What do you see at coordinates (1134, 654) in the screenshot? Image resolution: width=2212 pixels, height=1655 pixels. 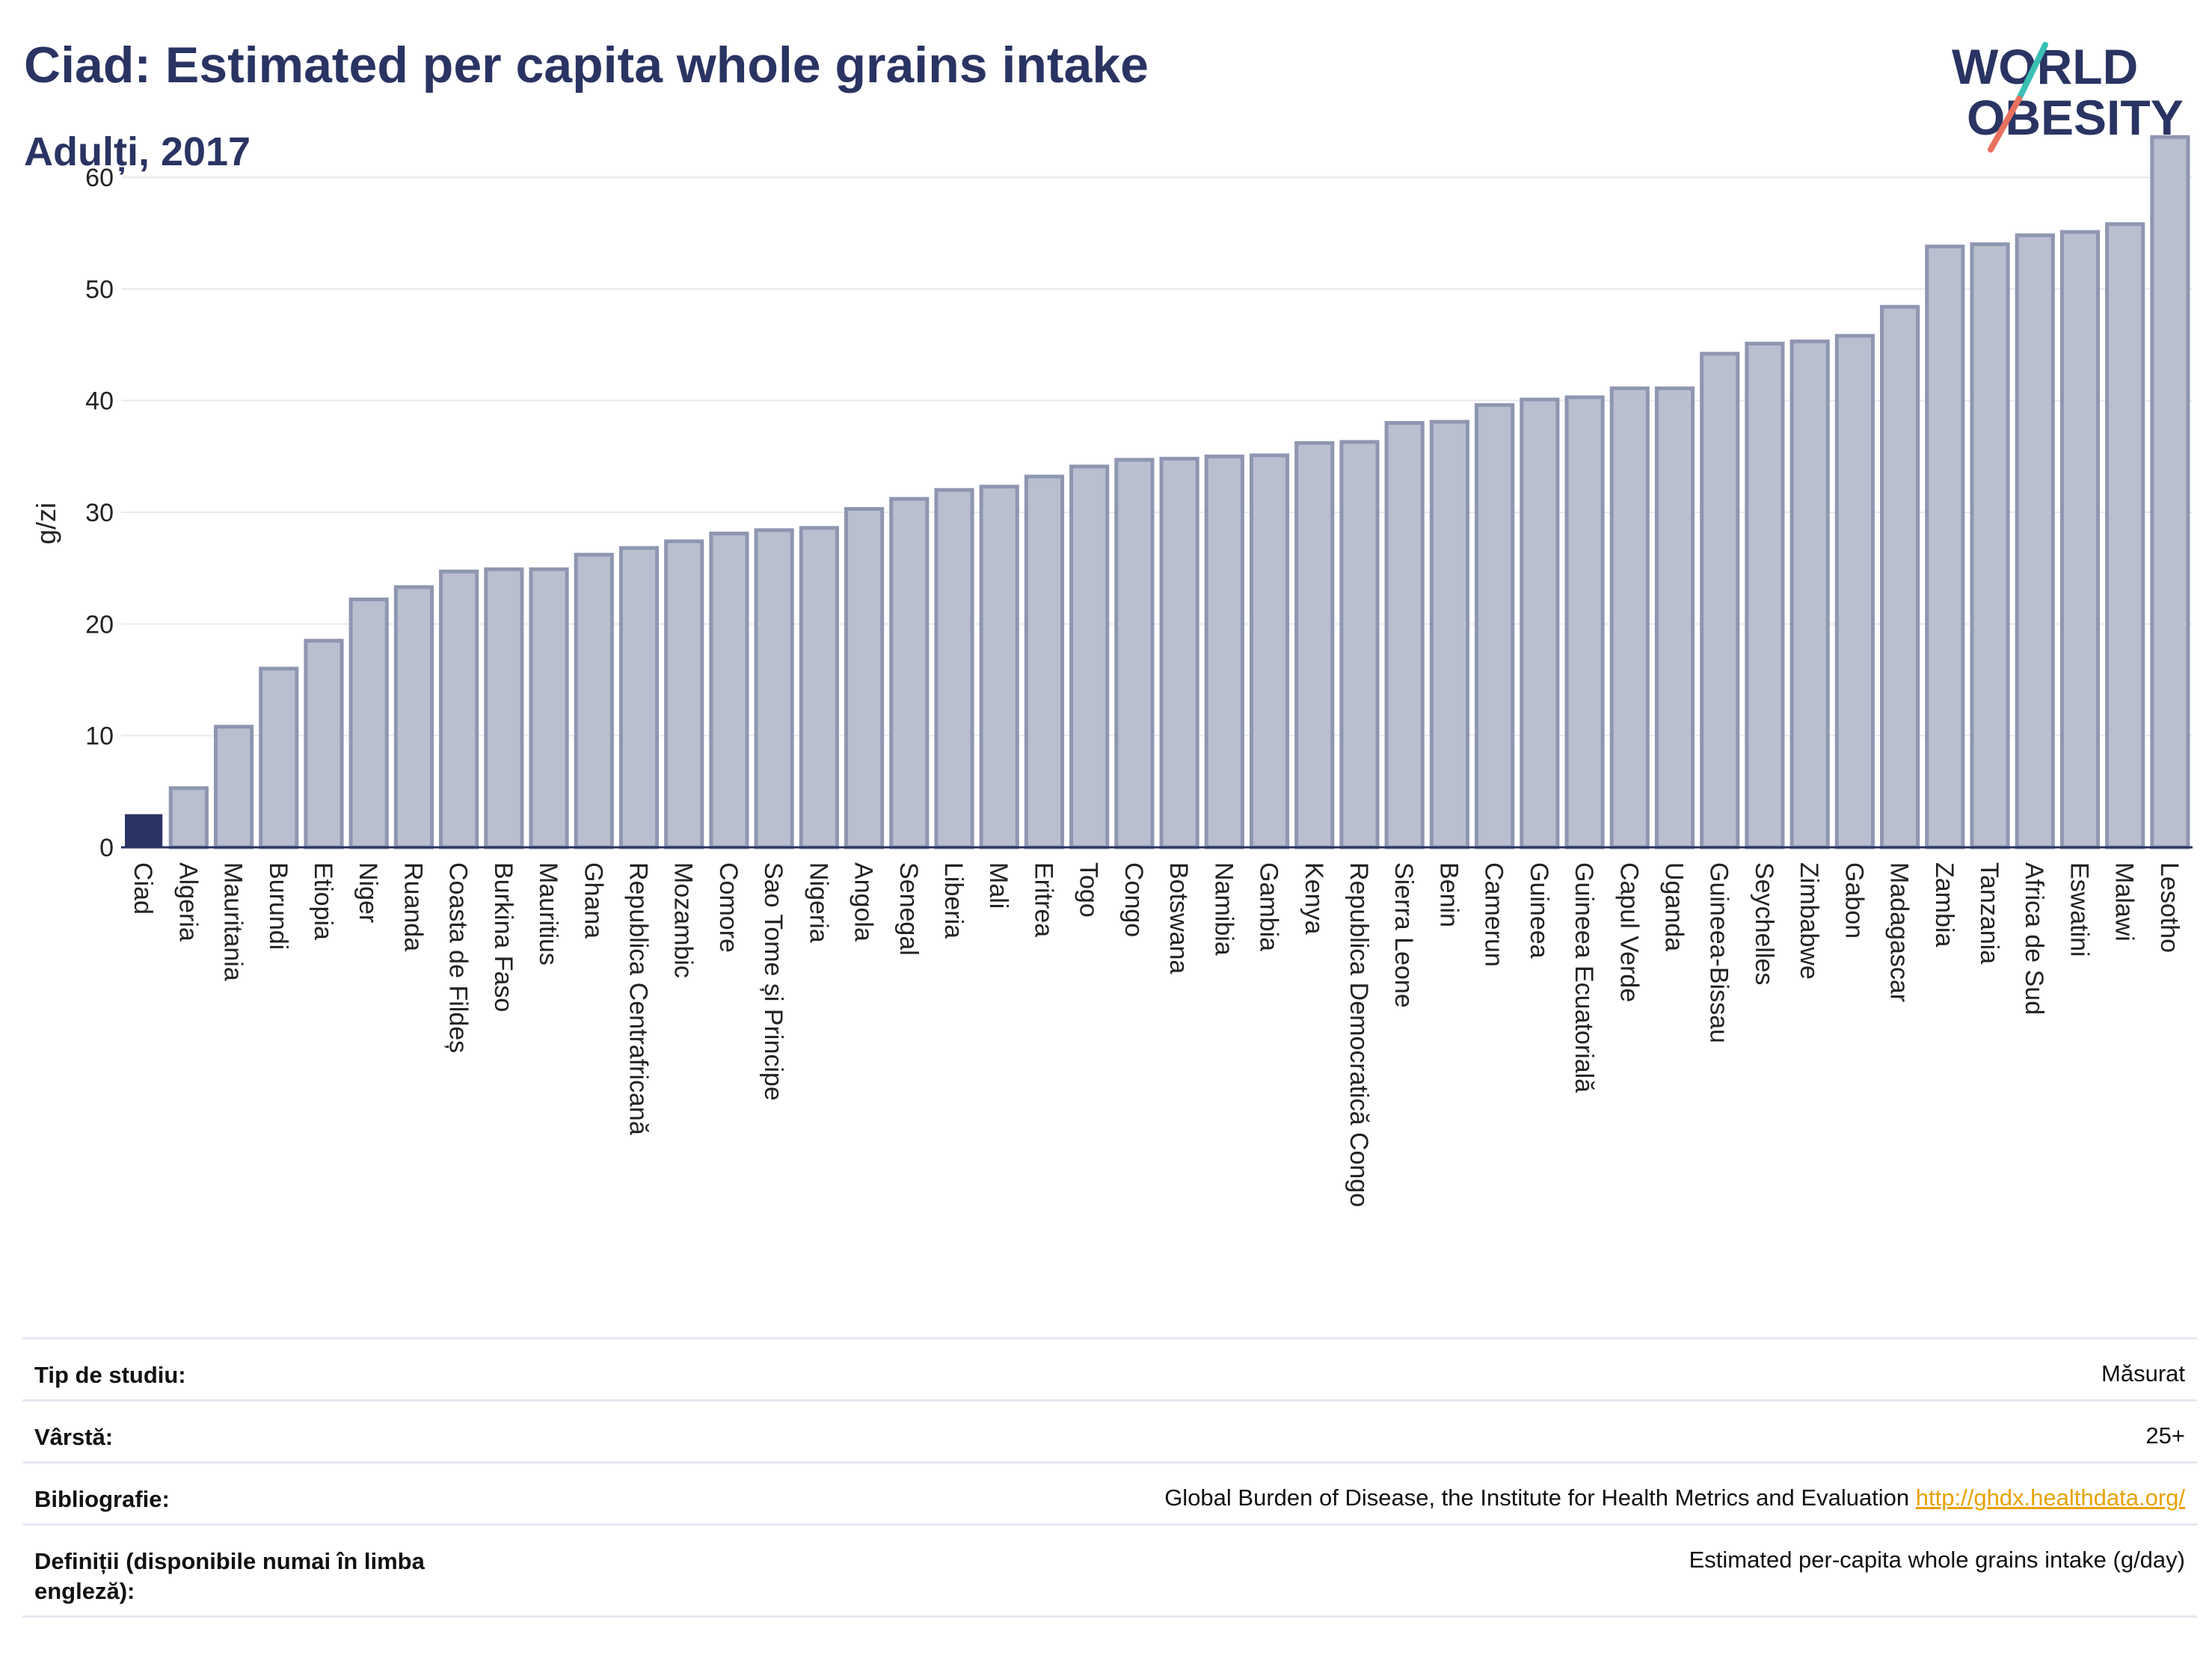 I see `bar-congo` at bounding box center [1134, 654].